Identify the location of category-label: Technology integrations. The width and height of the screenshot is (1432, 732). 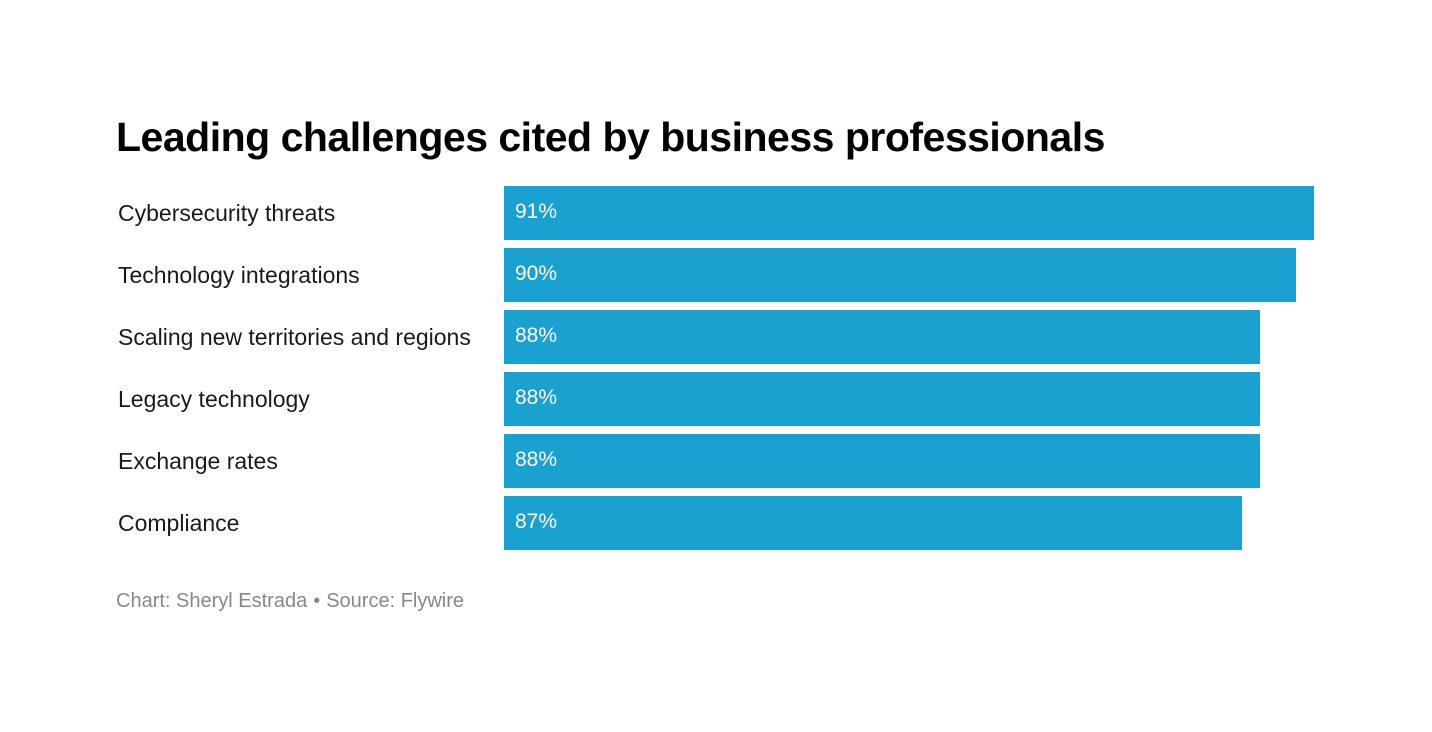
(239, 275).